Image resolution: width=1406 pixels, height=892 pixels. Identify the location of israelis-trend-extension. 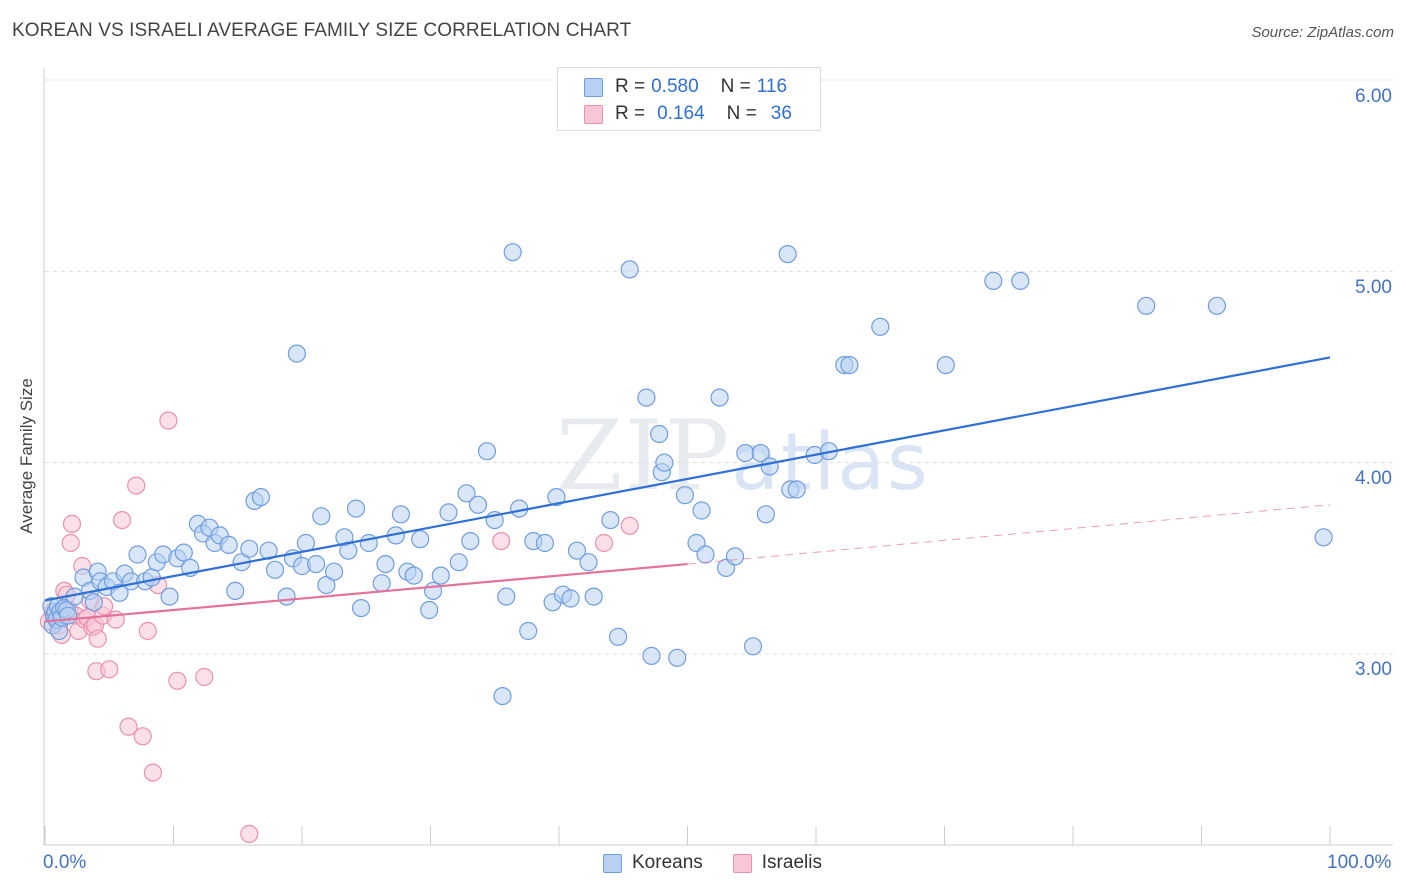
(1009, 534).